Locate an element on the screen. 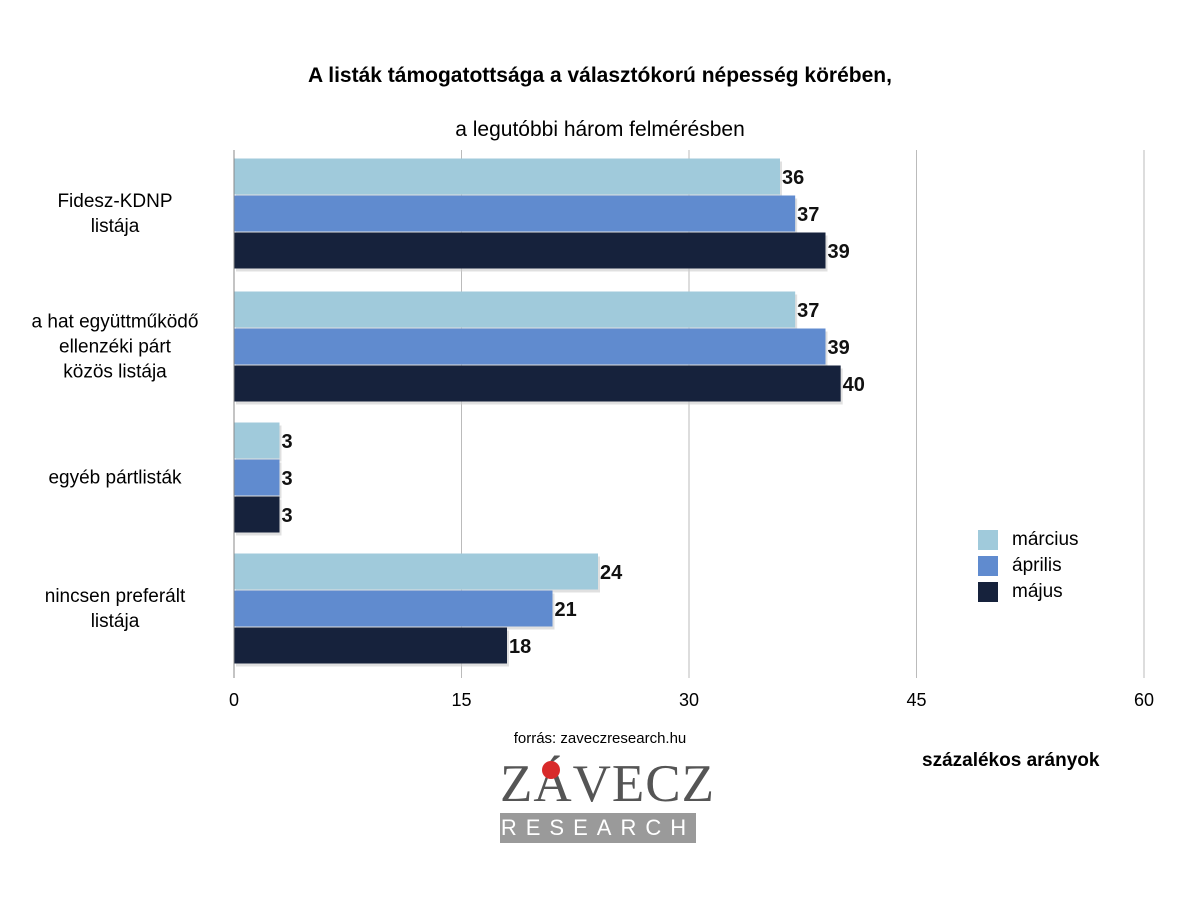 This screenshot has width=1200, height=900. category-label: egyéb pártlisták is located at coordinates (115, 478).